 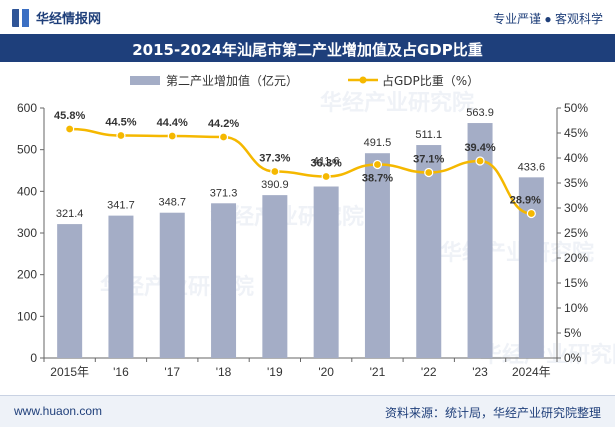 What do you see at coordinates (525, 201) in the screenshot?
I see `line-value-label: 28.9%` at bounding box center [525, 201].